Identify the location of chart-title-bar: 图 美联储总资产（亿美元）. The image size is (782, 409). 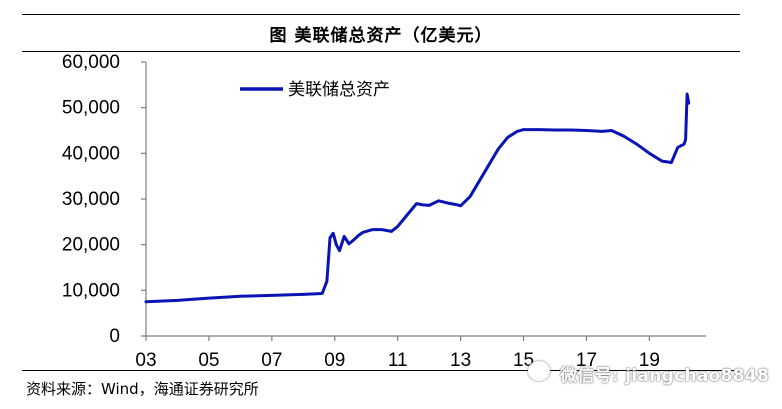
(381, 33).